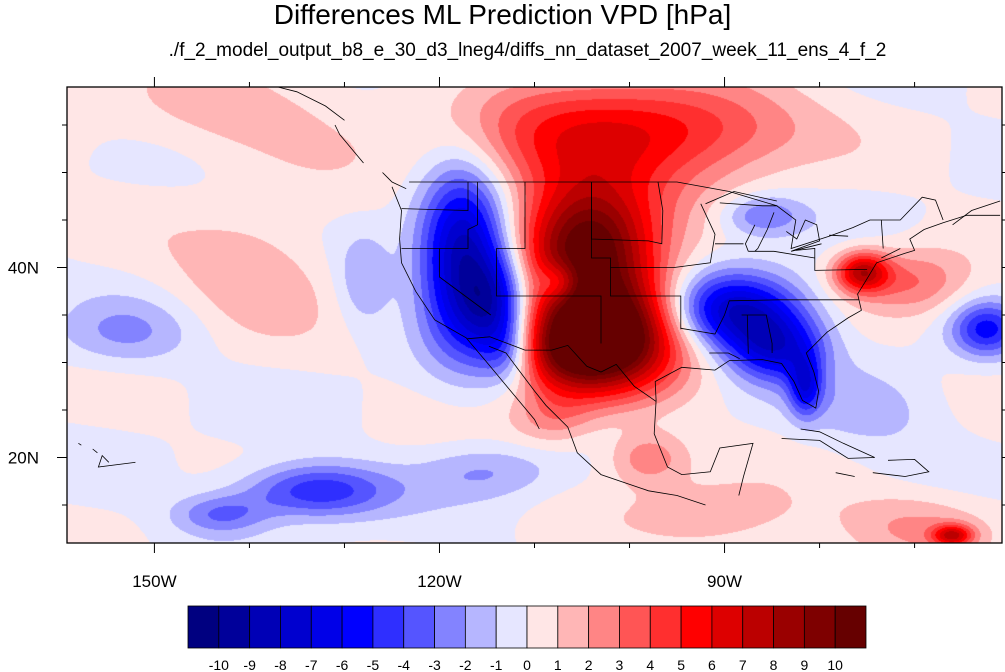 The height and width of the screenshot is (672, 1005). I want to click on colorbar-level-label: 5, so click(681, 664).